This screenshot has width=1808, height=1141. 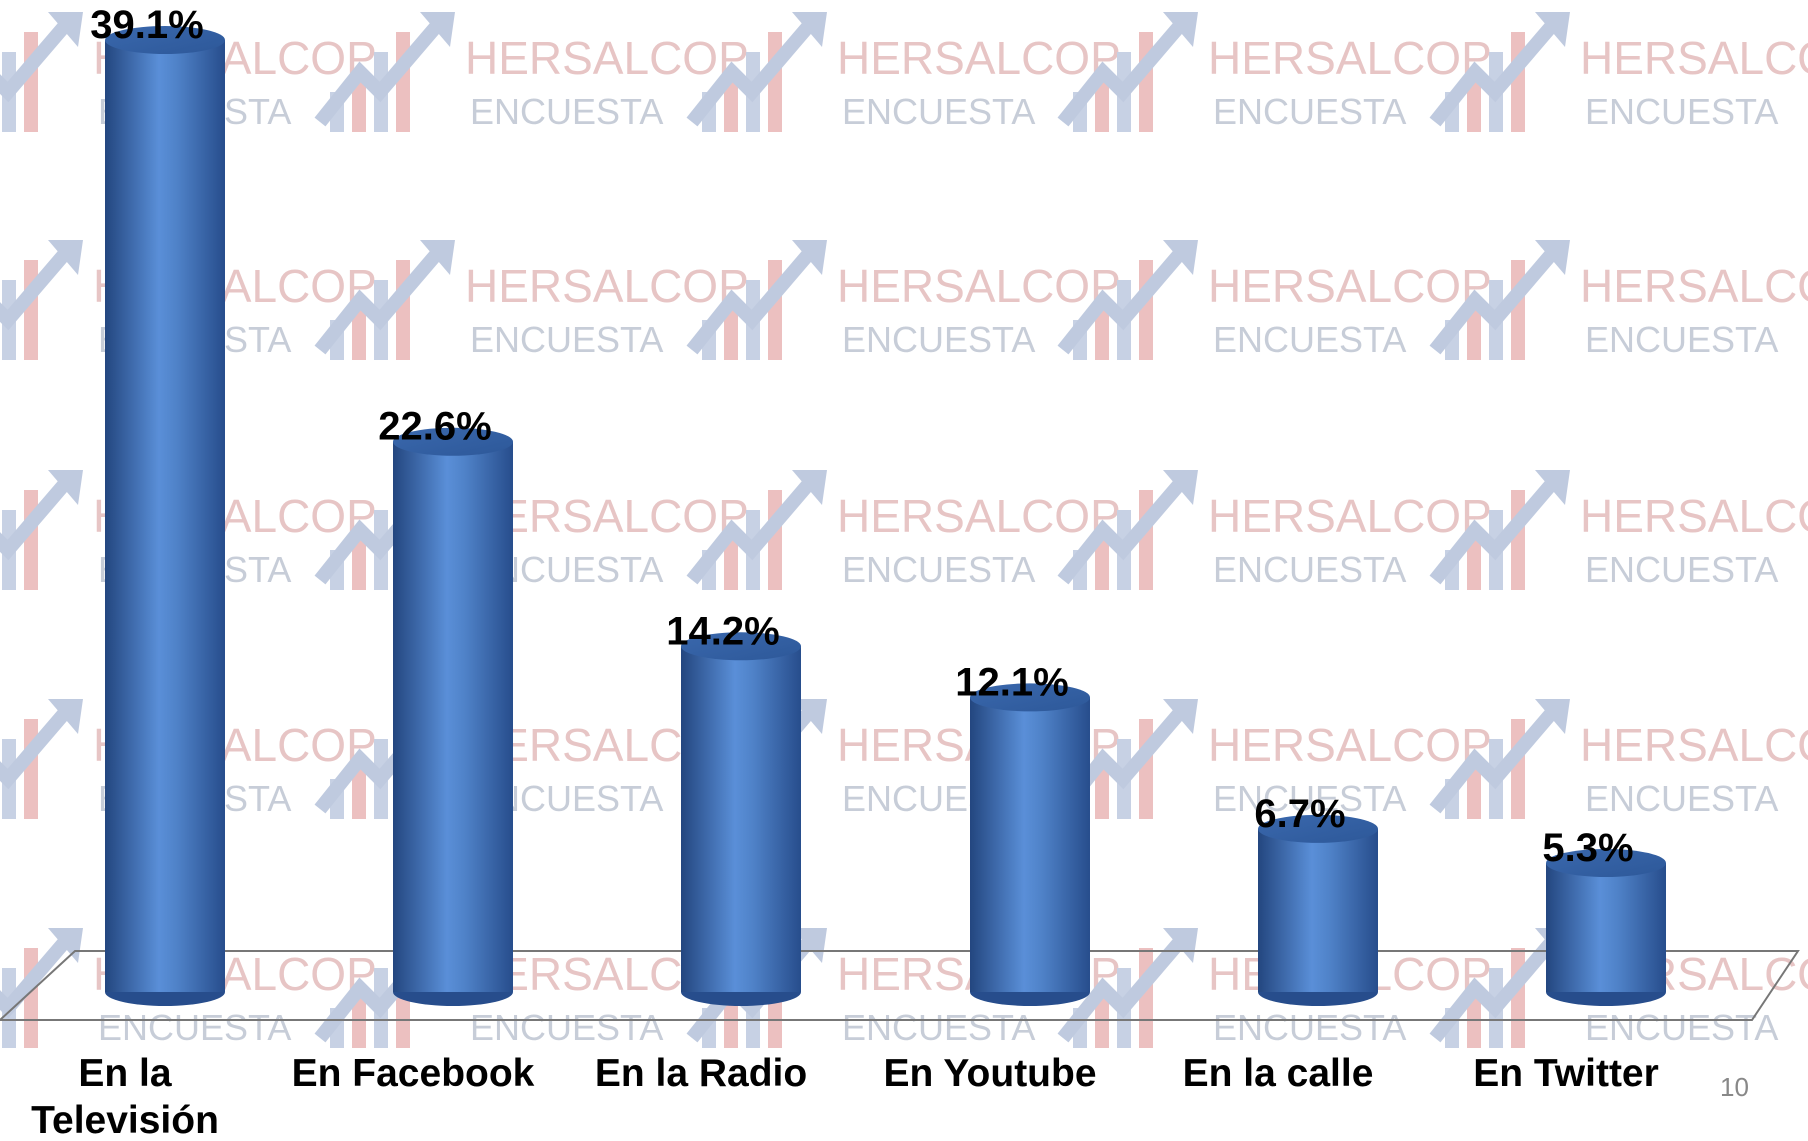 I want to click on data-label: 39.1%, so click(x=146, y=25).